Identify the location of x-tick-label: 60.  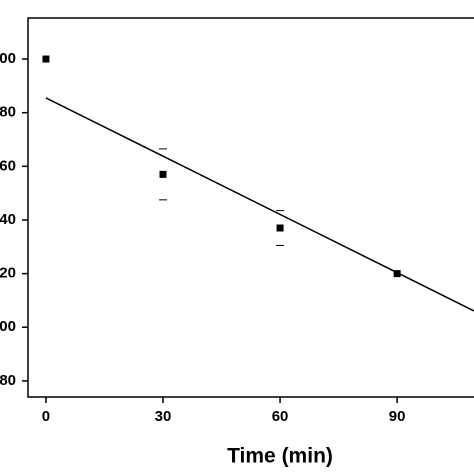
(280, 416).